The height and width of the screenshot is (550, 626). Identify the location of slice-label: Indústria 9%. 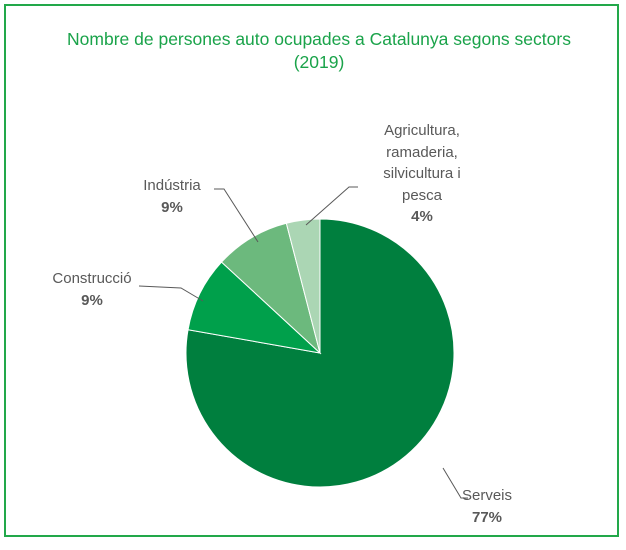
(172, 196).